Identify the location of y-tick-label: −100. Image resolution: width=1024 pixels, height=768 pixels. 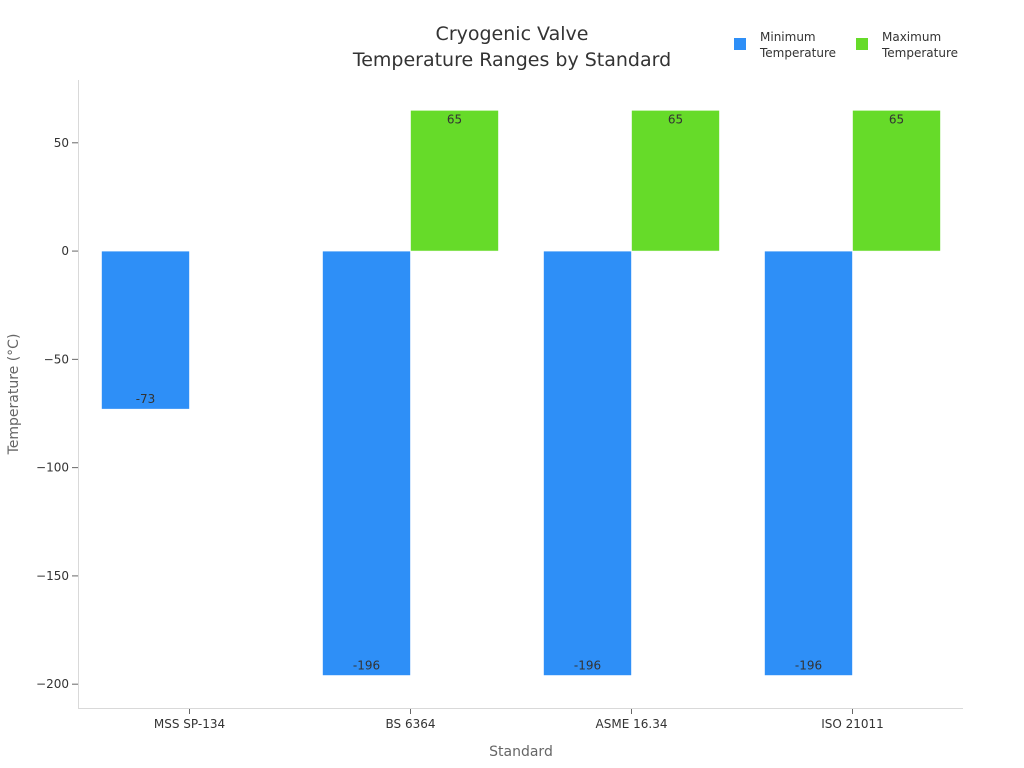
(52, 468).